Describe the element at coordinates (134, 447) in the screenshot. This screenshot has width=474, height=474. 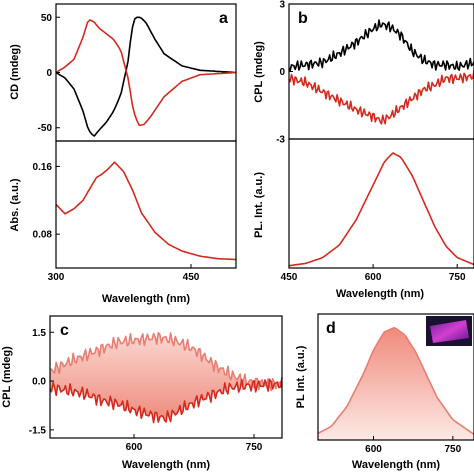
I see `panel-c-xtick-label: 600` at that location.